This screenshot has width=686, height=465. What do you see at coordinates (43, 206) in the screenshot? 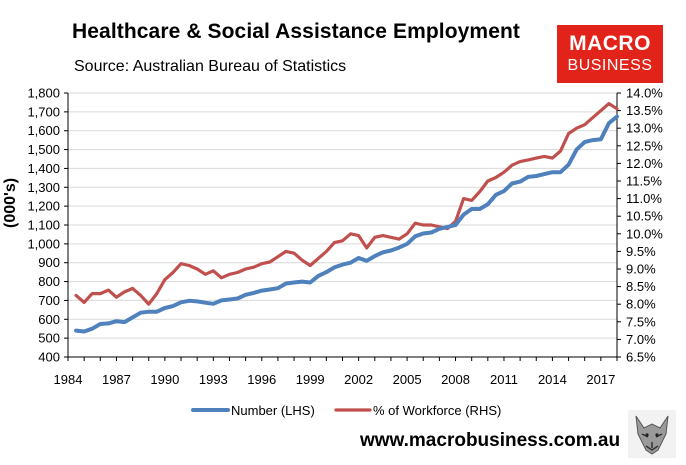
I see `y-left-tick-label: 1,200` at bounding box center [43, 206].